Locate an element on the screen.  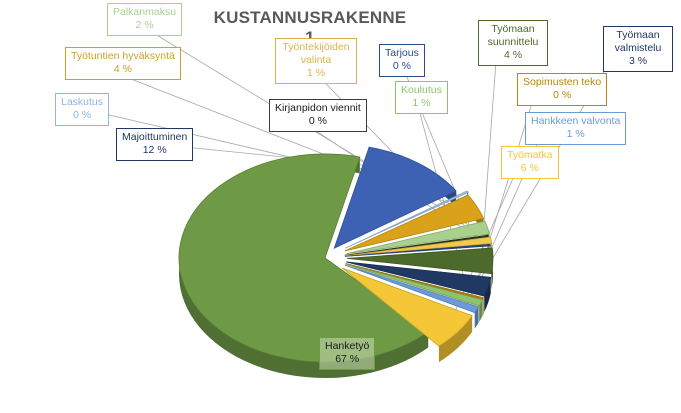
data-label-name: Työtuntien hyväksyntä is located at coordinates (123, 56).